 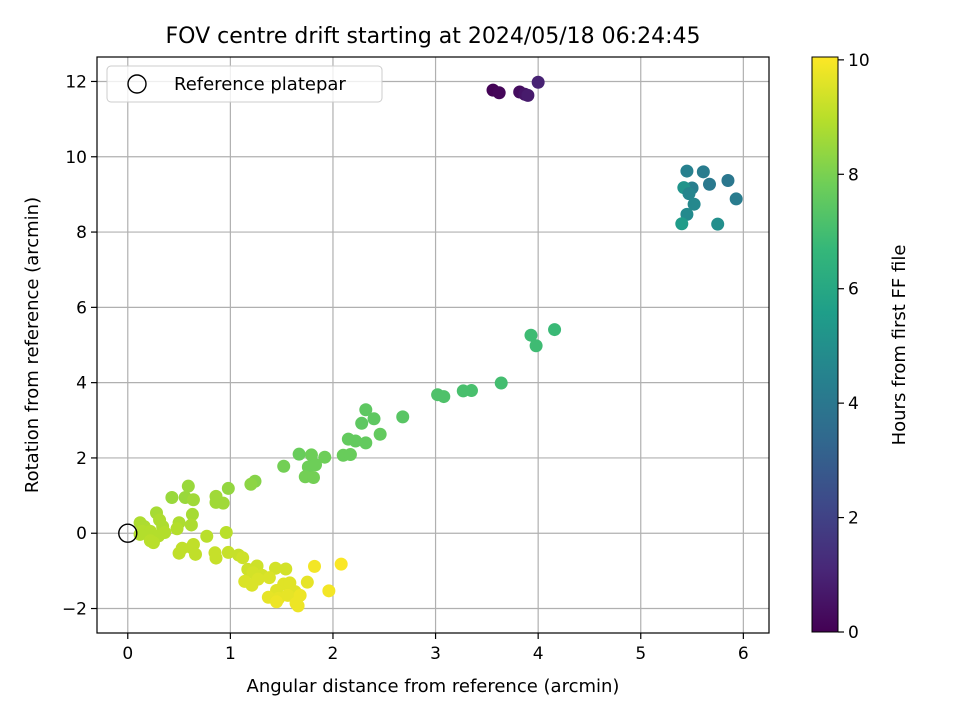 What do you see at coordinates (859, 61) in the screenshot?
I see `colorbar-tick-label: 10` at bounding box center [859, 61].